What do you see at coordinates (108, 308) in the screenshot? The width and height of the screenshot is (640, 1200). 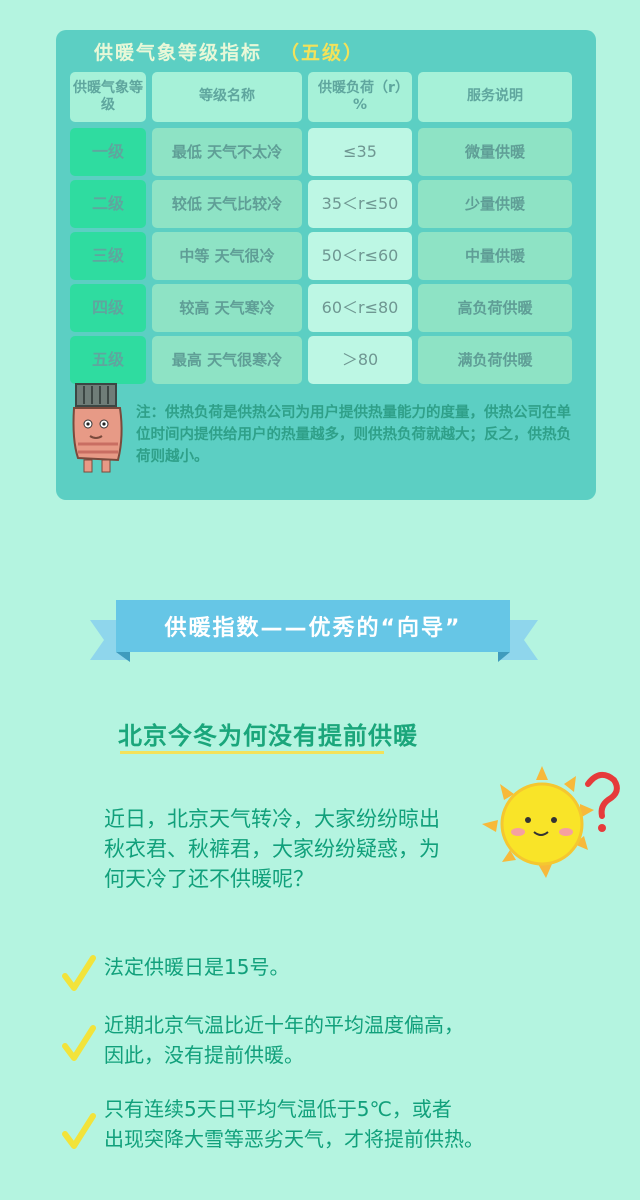 I see `row-level: 四级` at bounding box center [108, 308].